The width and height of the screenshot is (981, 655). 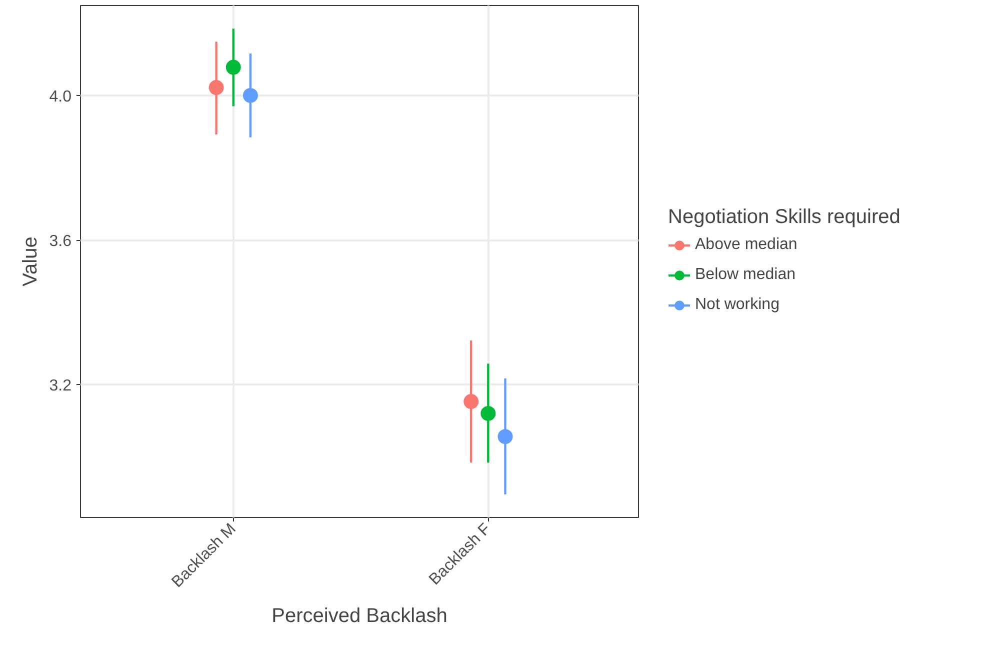 I want to click on y-axis-title: Value, so click(x=30, y=261).